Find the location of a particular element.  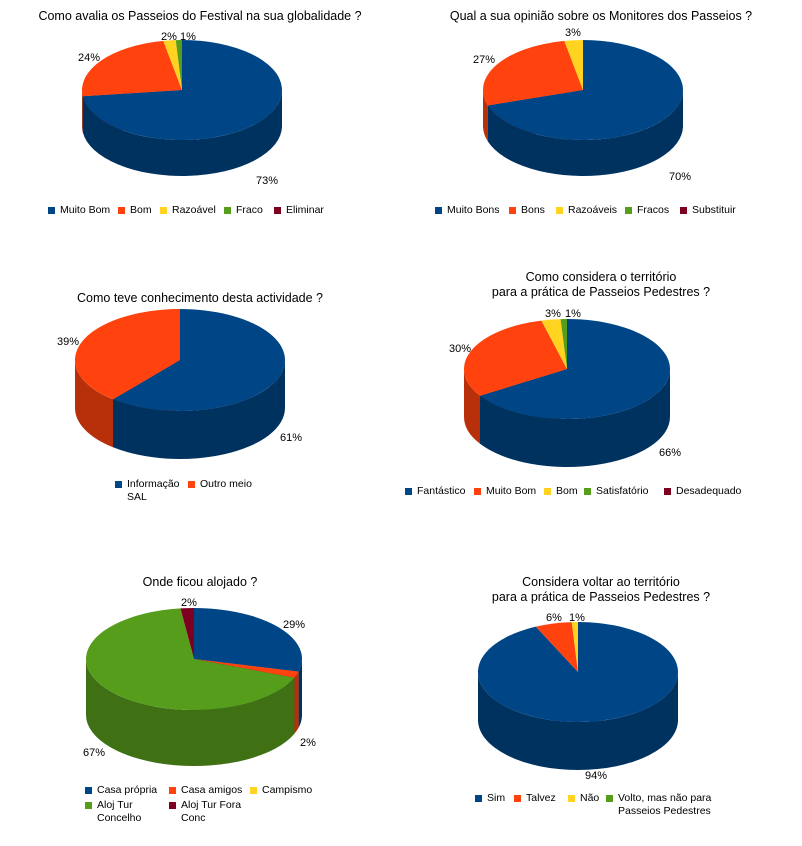

legend-item: Fracos is located at coordinates (647, 210).